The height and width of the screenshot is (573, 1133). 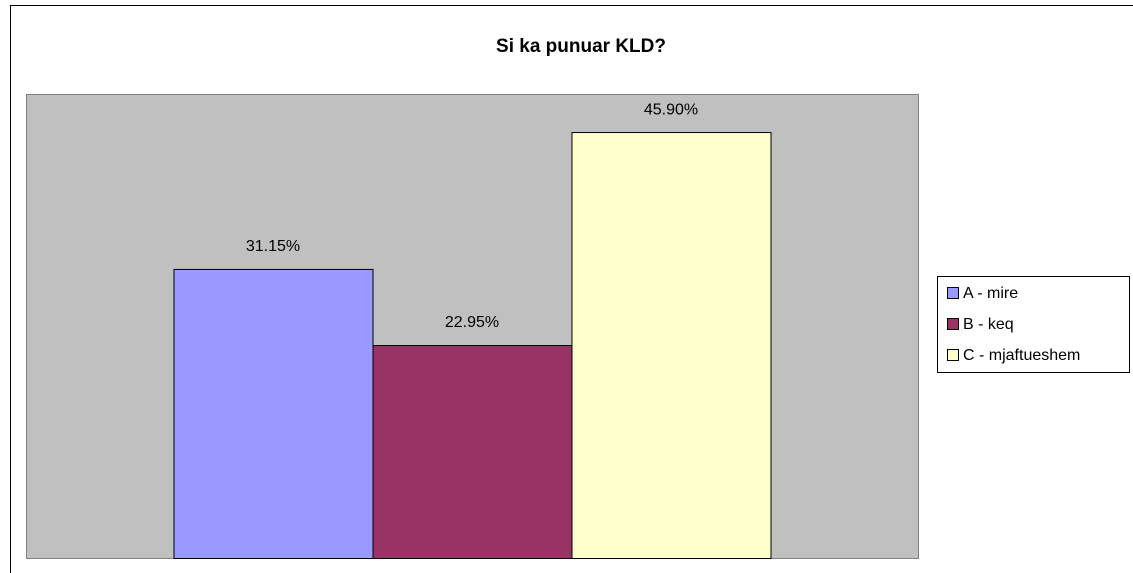 I want to click on chart-title: Si ka punuar KLD?, so click(x=581, y=46).